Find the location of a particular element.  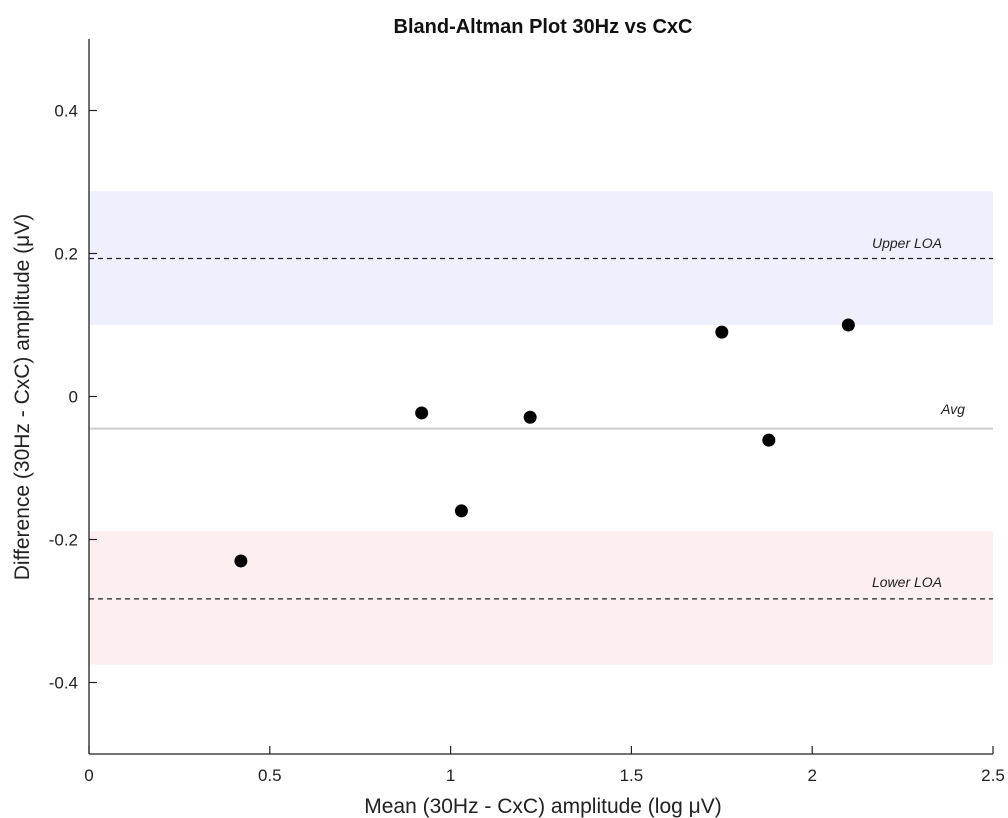

y-tick-label: 0 is located at coordinates (73, 397).